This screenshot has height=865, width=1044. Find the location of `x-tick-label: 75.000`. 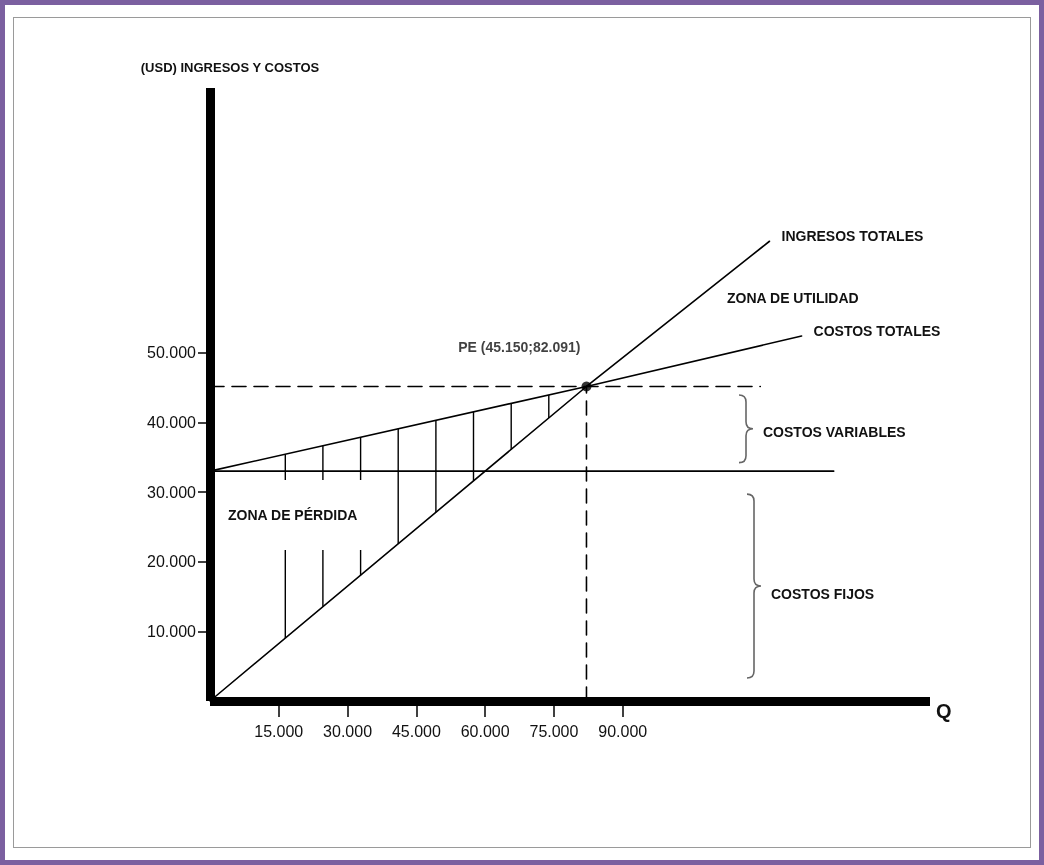

x-tick-label: 75.000 is located at coordinates (554, 731).